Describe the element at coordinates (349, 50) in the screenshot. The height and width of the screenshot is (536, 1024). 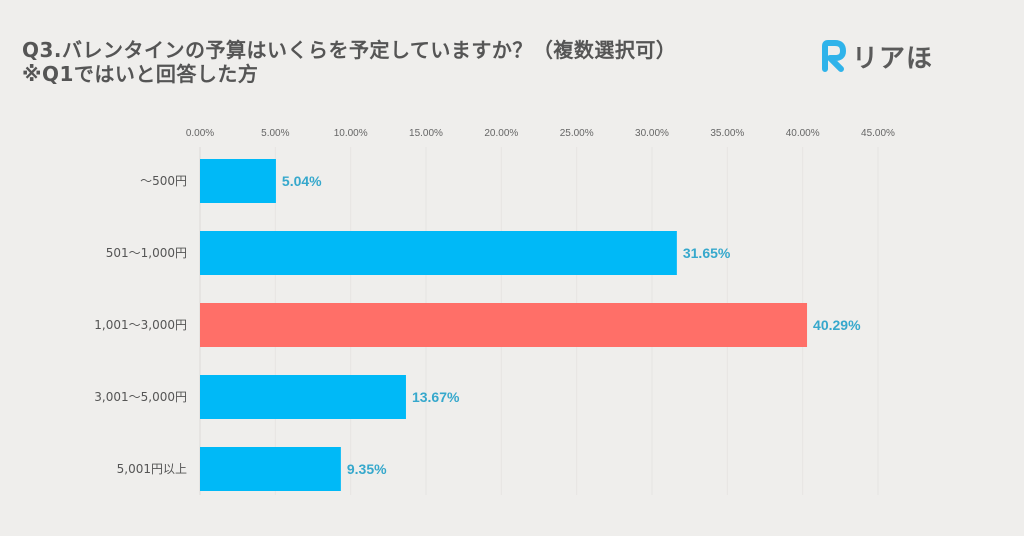
I see `chart-title-line1: Q3.バレンタインの予算はいくらを予定していますか？（複数選択可）` at that location.